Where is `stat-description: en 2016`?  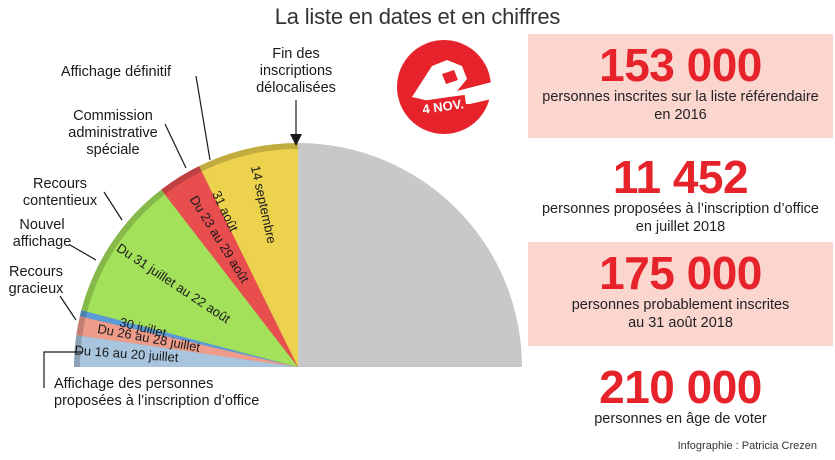 stat-description: en 2016 is located at coordinates (680, 115).